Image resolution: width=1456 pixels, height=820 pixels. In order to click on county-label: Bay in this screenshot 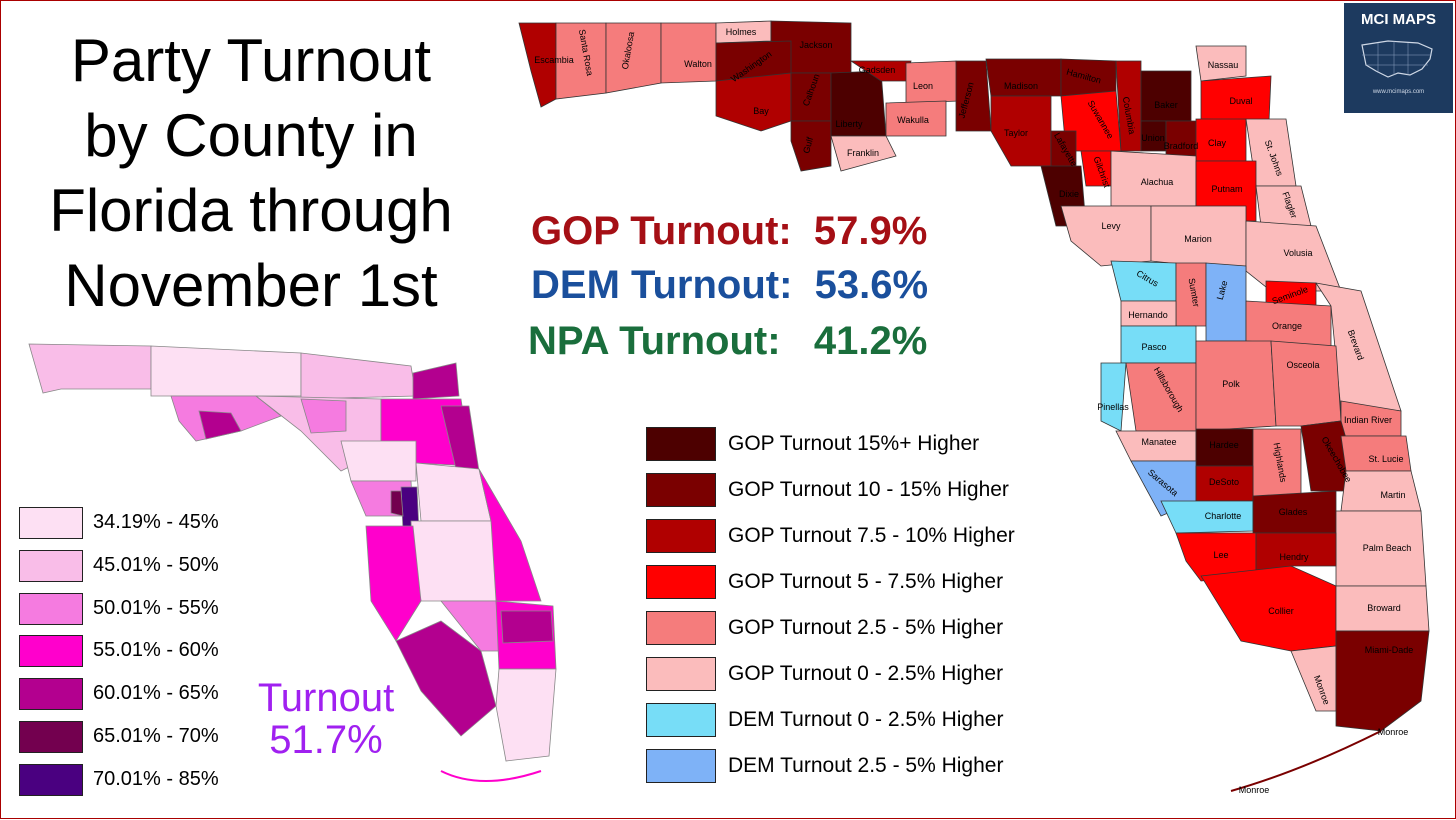, I will do `click(761, 111)`.